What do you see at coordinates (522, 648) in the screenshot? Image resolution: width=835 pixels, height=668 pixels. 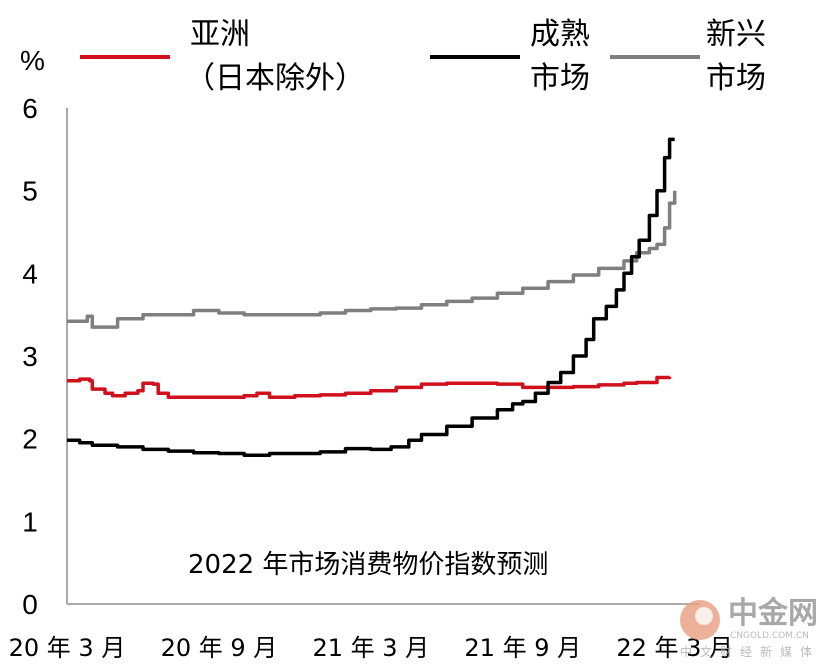 I see `x-tick-label: 21 年 9 月` at bounding box center [522, 648].